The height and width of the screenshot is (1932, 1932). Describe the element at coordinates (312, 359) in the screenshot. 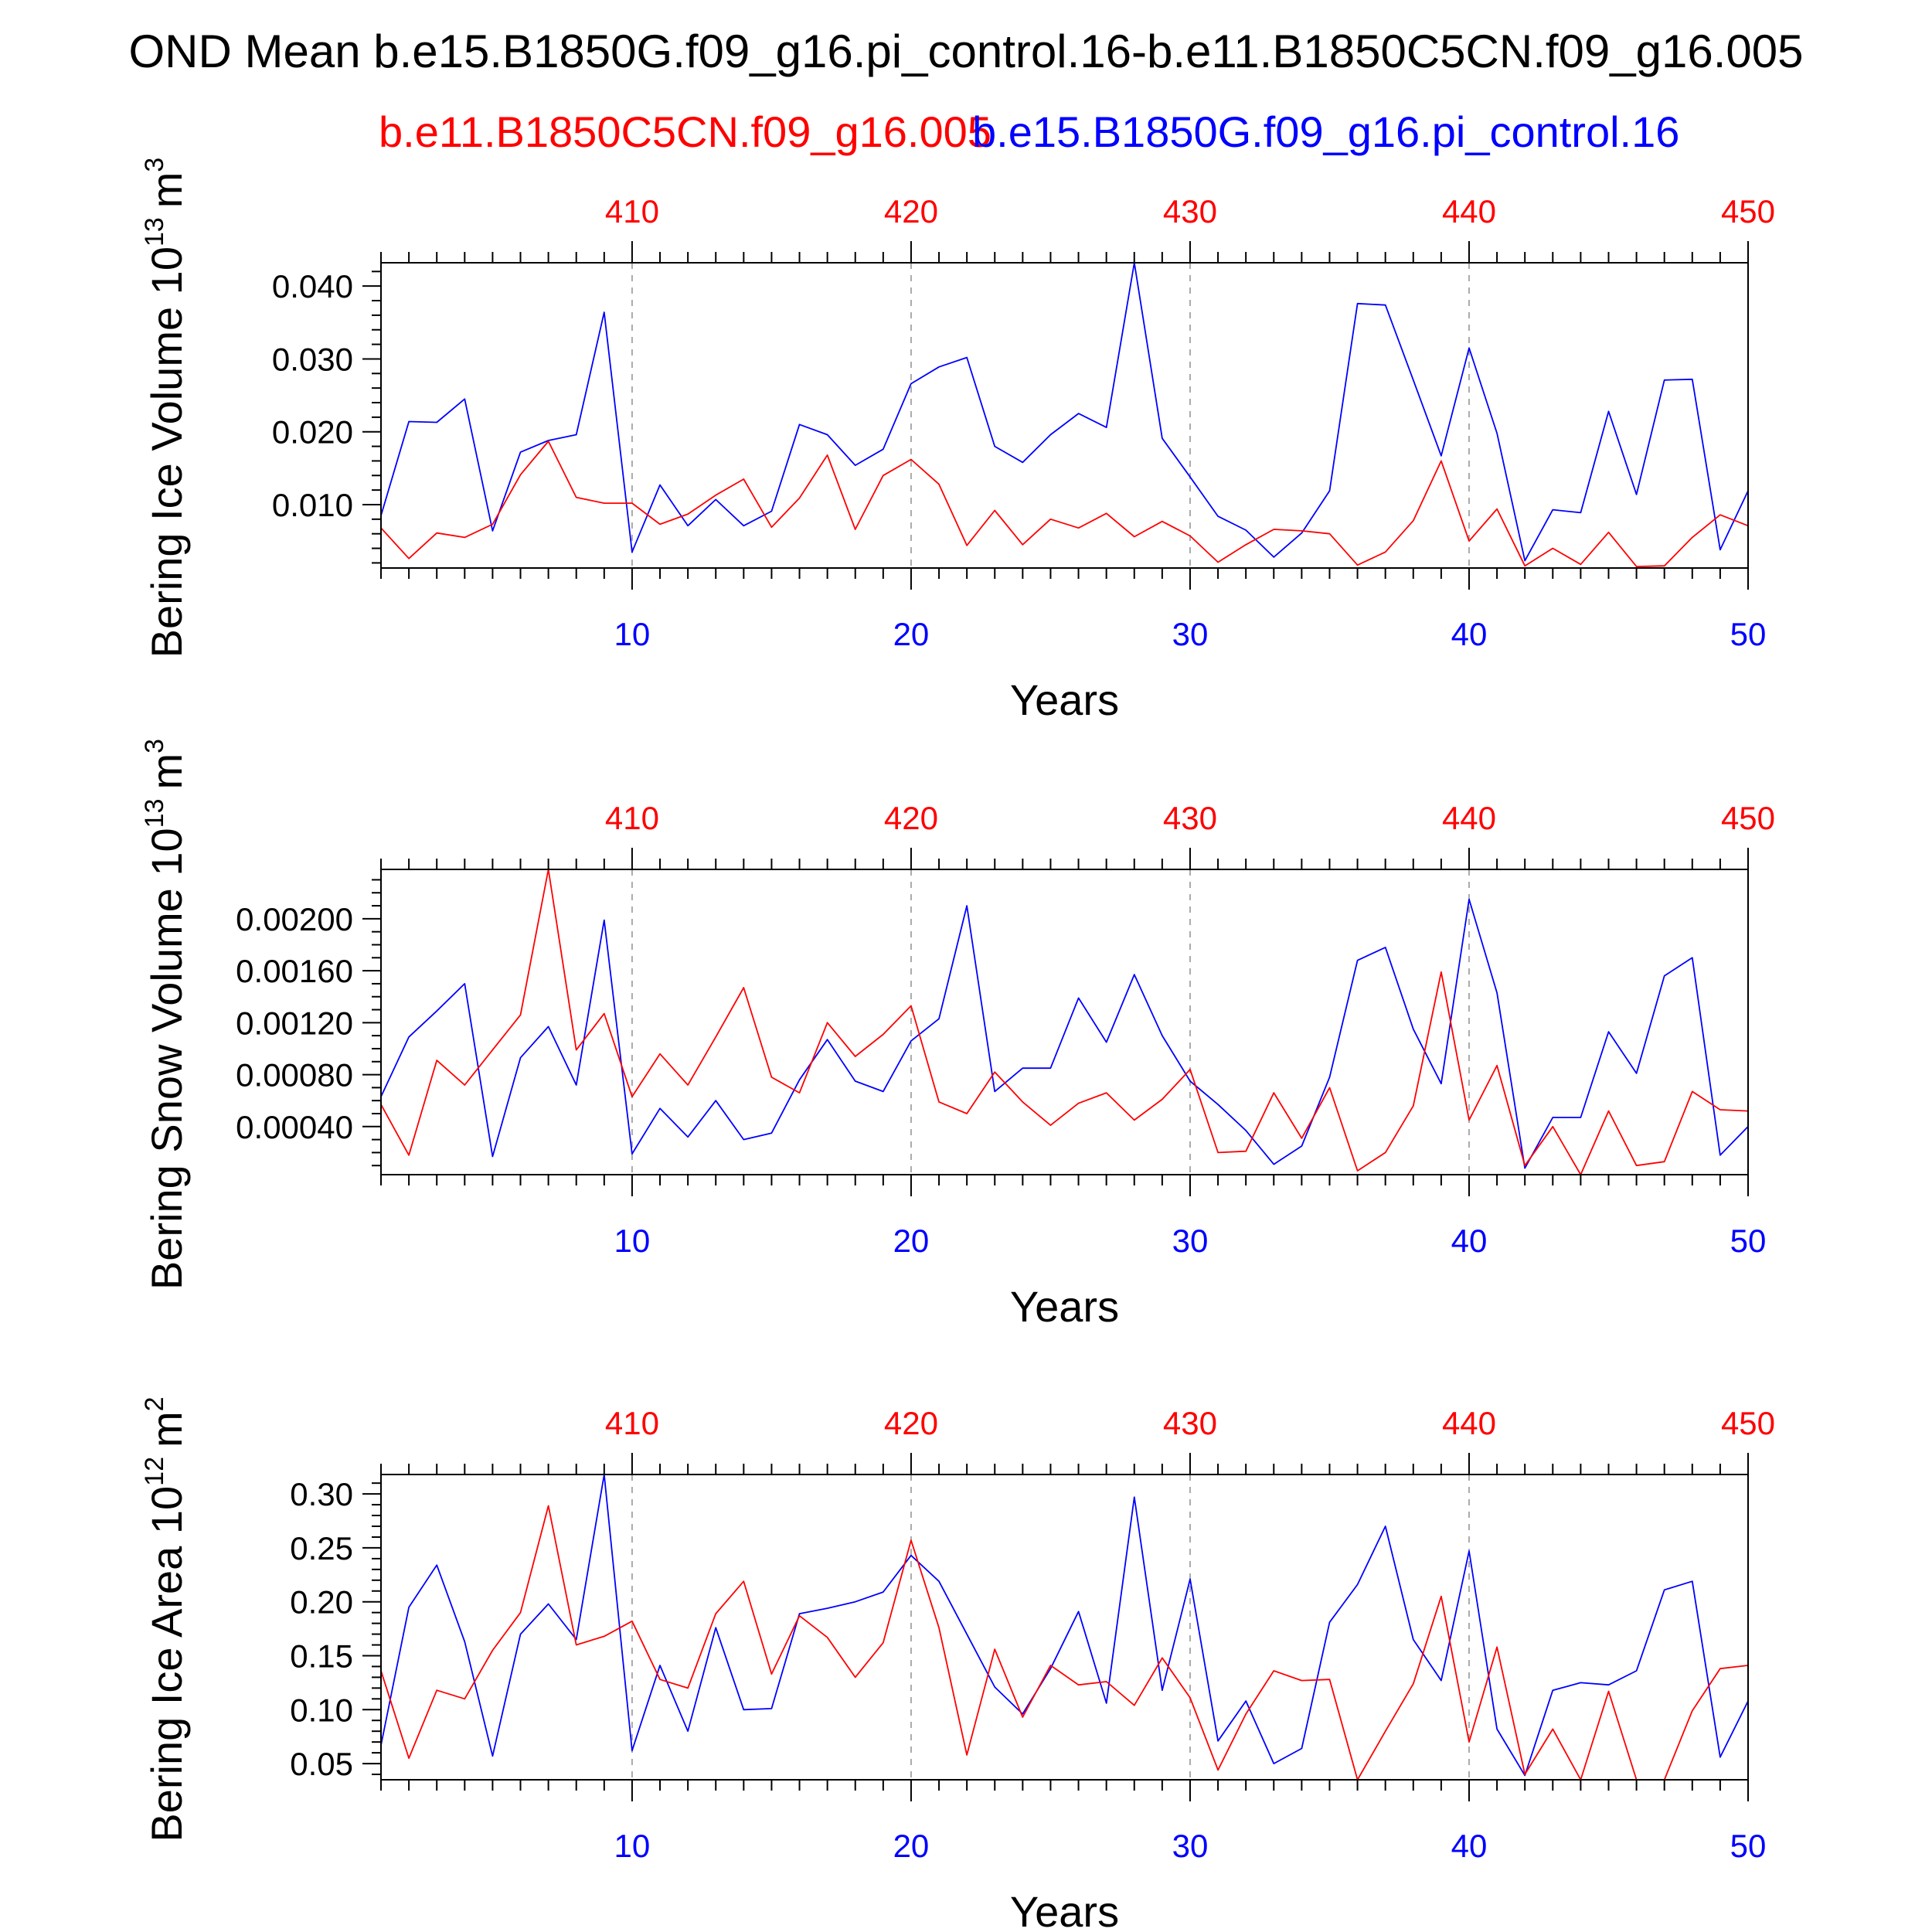

I see `y-tick-label: 0.030` at that location.